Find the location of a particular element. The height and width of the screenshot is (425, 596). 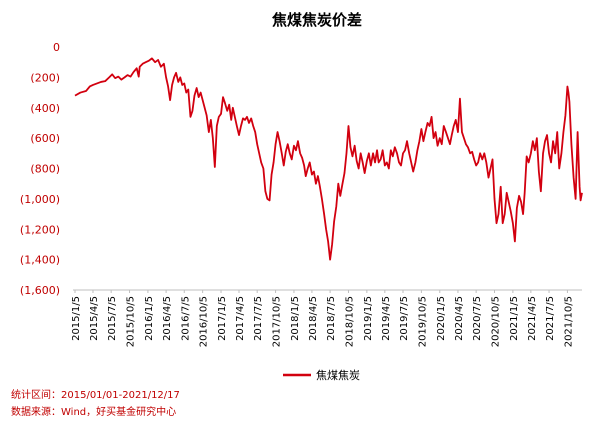

x-tick-label: 2017/1/5 is located at coordinates (222, 318).